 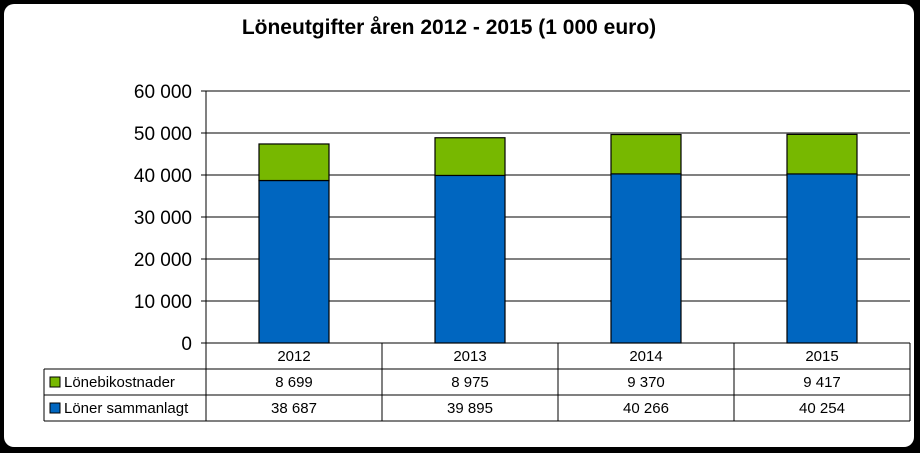 I want to click on y-tick-label: 0, so click(x=186, y=344).